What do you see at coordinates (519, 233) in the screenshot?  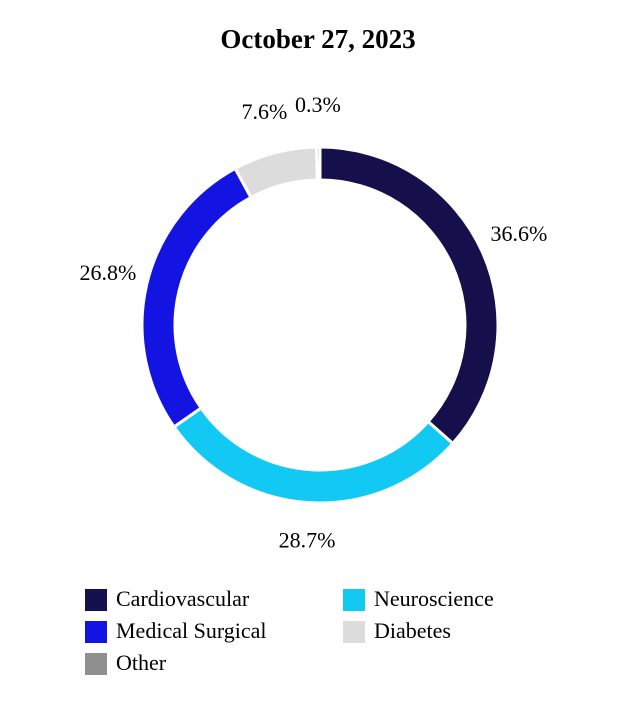 I see `data-label: 36.6%` at bounding box center [519, 233].